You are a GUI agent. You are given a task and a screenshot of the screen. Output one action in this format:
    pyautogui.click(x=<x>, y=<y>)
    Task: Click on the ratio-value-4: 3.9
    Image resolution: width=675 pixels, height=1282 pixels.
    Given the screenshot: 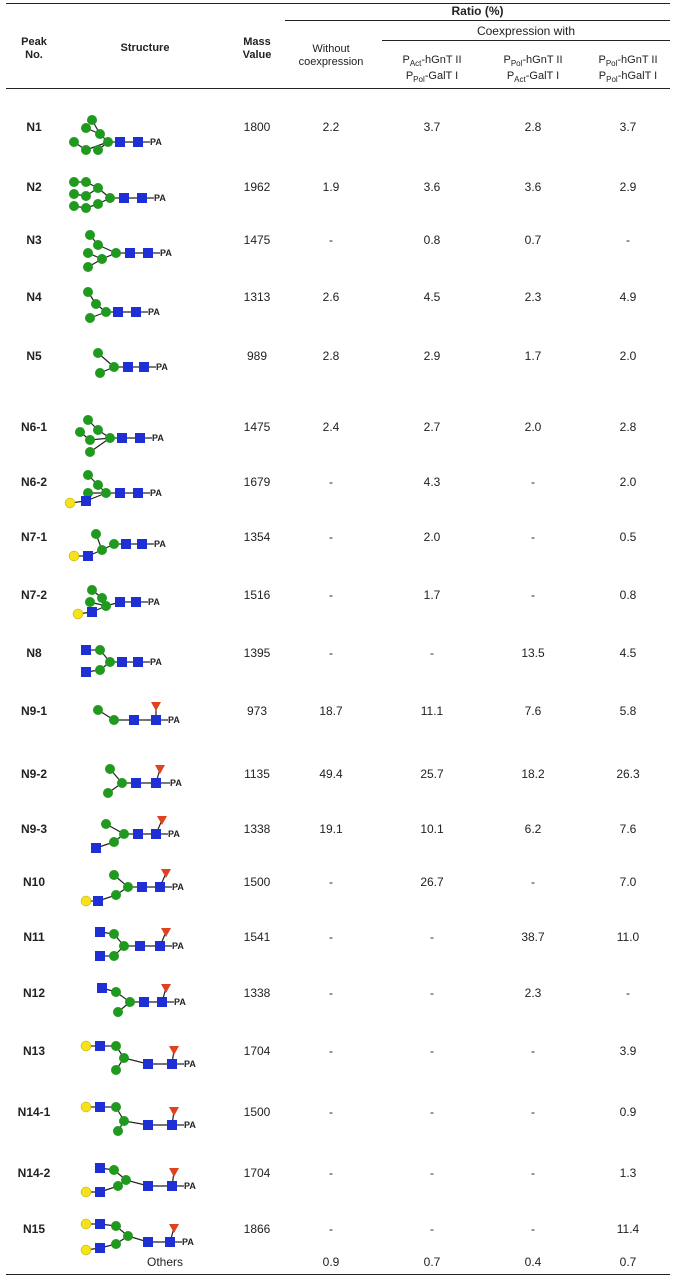 What is the action you would take?
    pyautogui.click(x=628, y=1051)
    